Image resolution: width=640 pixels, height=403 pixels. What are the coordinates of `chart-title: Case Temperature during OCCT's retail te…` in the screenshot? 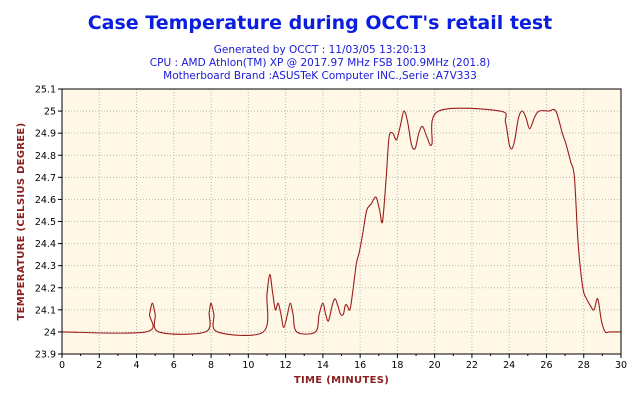 It's located at (320, 23).